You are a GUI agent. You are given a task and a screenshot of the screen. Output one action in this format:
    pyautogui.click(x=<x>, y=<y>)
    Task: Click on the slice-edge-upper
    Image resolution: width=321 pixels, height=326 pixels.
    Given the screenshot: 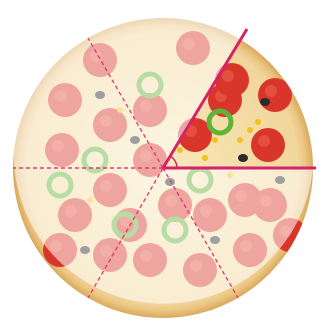 What is the action you would take?
    pyautogui.click(x=205, y=98)
    